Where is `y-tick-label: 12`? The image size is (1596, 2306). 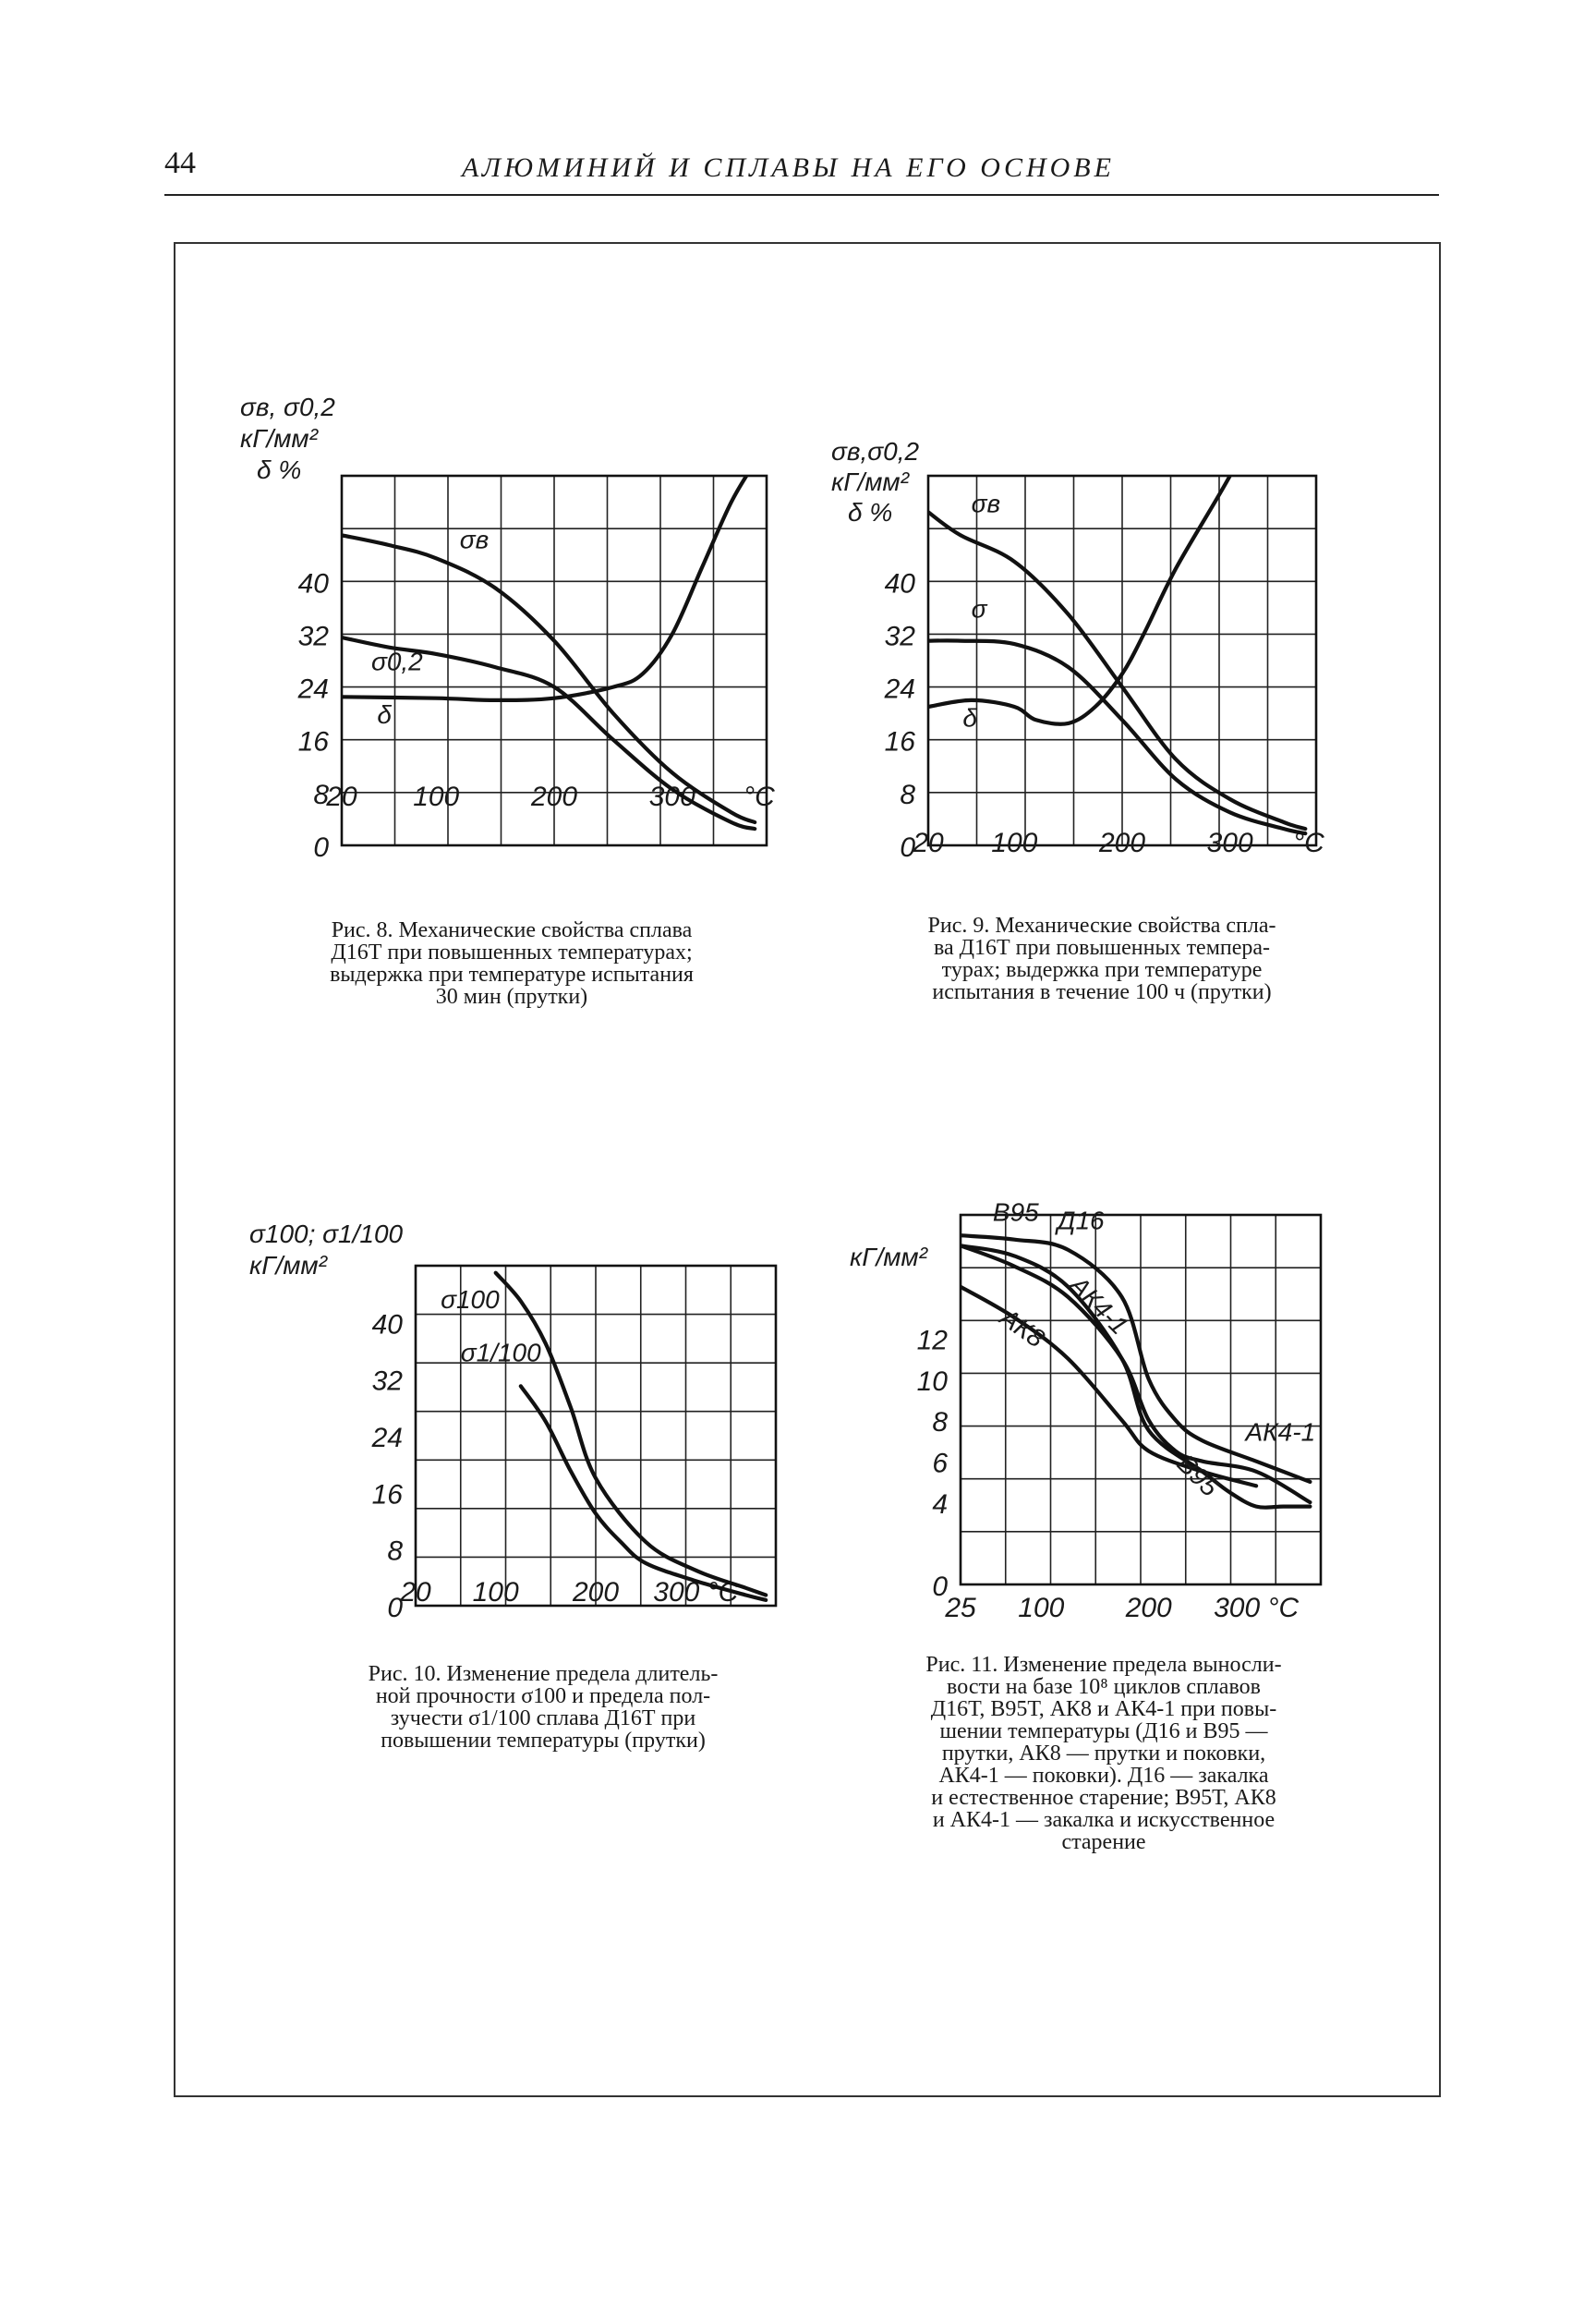
y-tick-label: 12 is located at coordinates (933, 1340).